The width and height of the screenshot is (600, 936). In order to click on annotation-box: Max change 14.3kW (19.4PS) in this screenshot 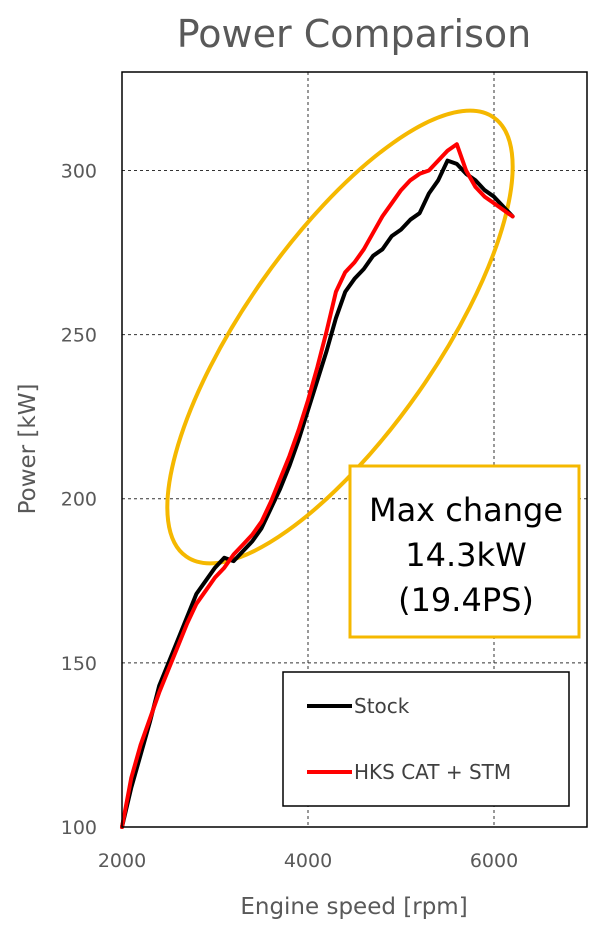, I will do `click(464, 551)`.